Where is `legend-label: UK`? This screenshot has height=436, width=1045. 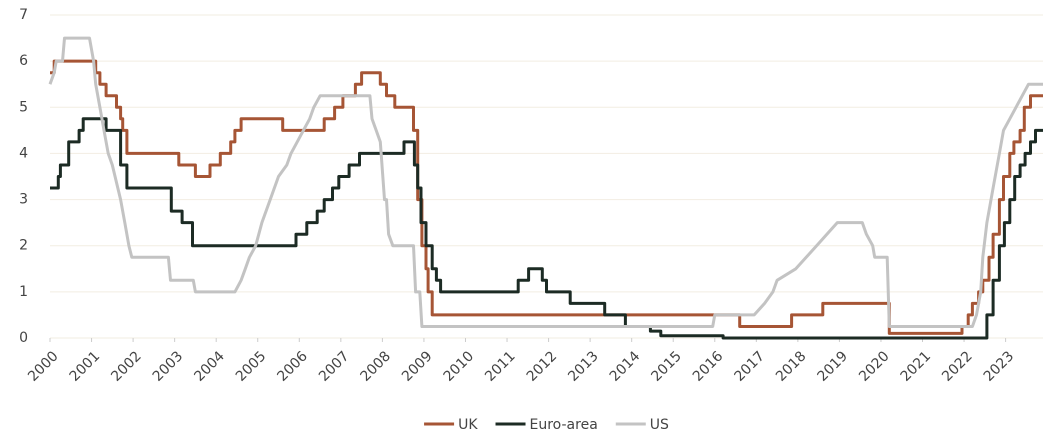 legend-label: UK is located at coordinates (468, 425).